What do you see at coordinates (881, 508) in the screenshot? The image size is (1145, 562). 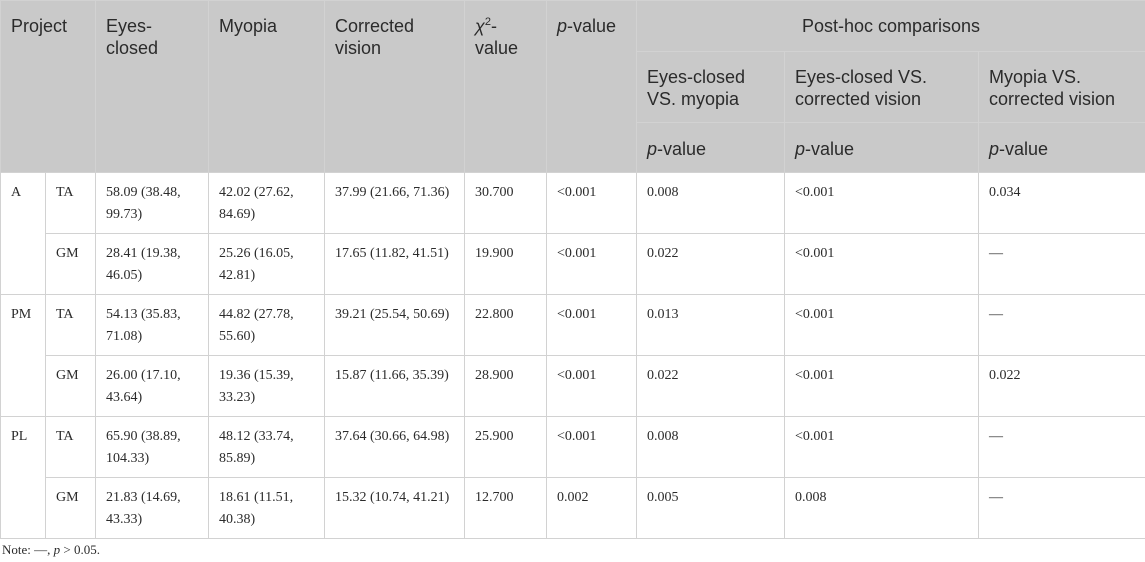 I see `p2-cell: 0.008` at bounding box center [881, 508].